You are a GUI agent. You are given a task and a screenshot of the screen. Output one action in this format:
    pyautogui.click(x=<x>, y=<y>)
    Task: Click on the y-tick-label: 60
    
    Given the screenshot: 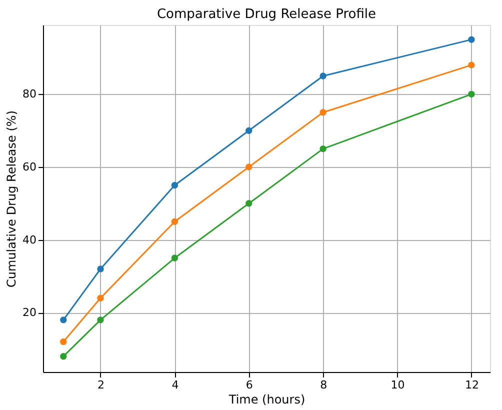 What is the action you would take?
    pyautogui.click(x=29, y=167)
    